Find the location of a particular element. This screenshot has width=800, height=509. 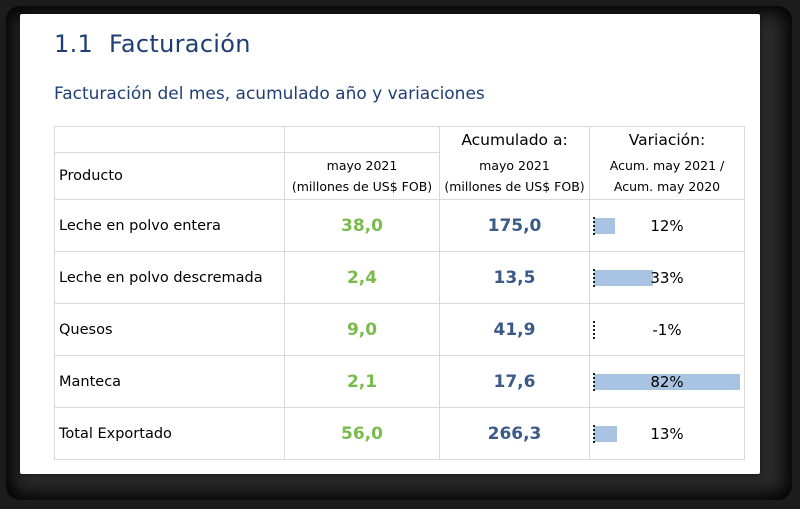

table-row: Total Exportado 56,0 266,3 13% is located at coordinates (399, 433).